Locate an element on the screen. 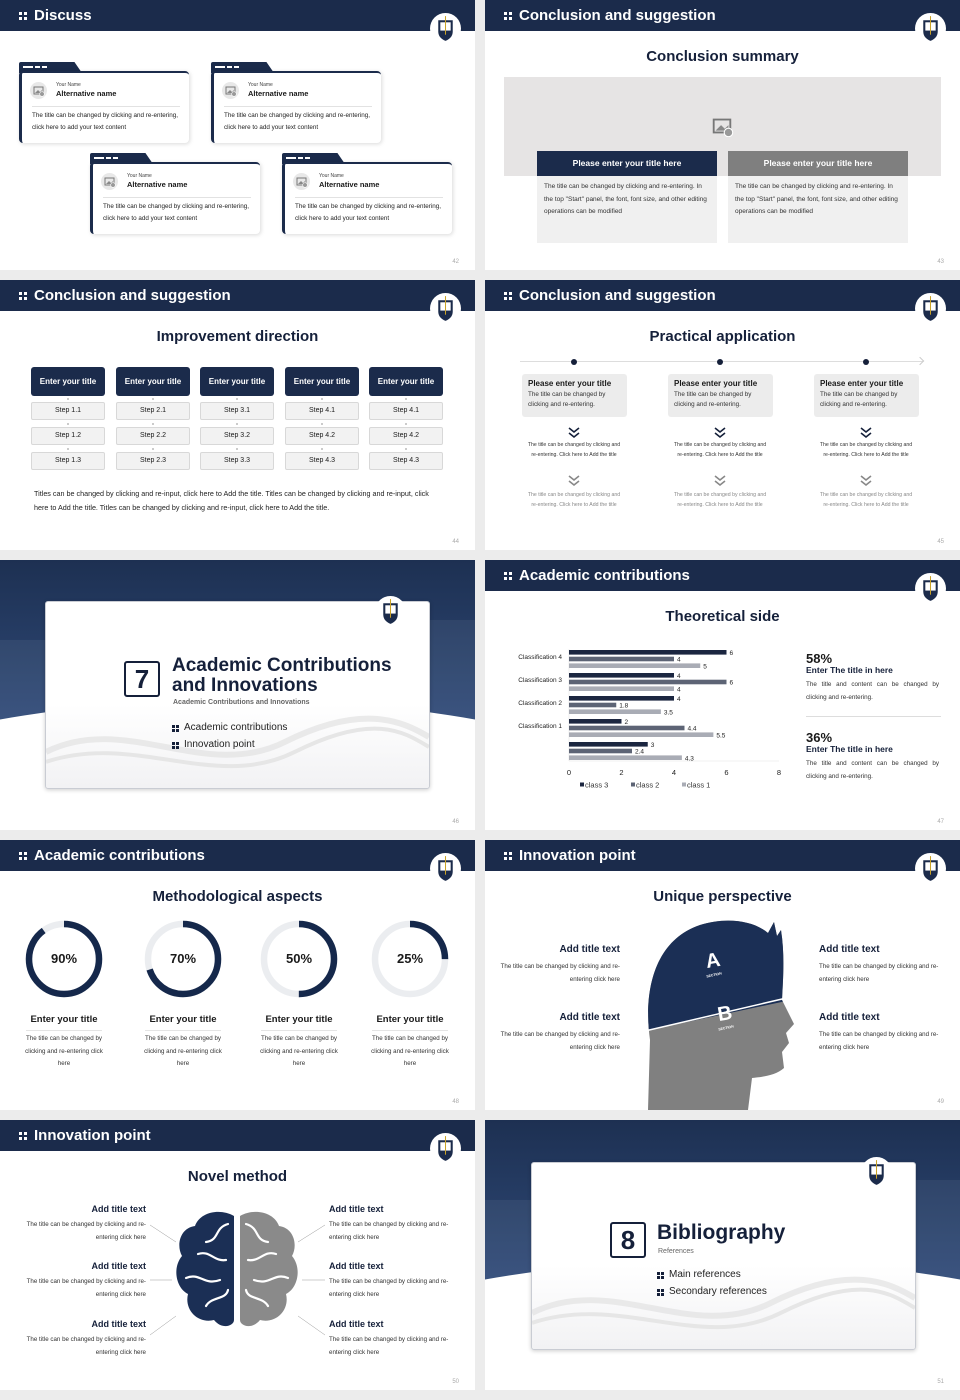  progress-percent: 70% is located at coordinates (183, 958).